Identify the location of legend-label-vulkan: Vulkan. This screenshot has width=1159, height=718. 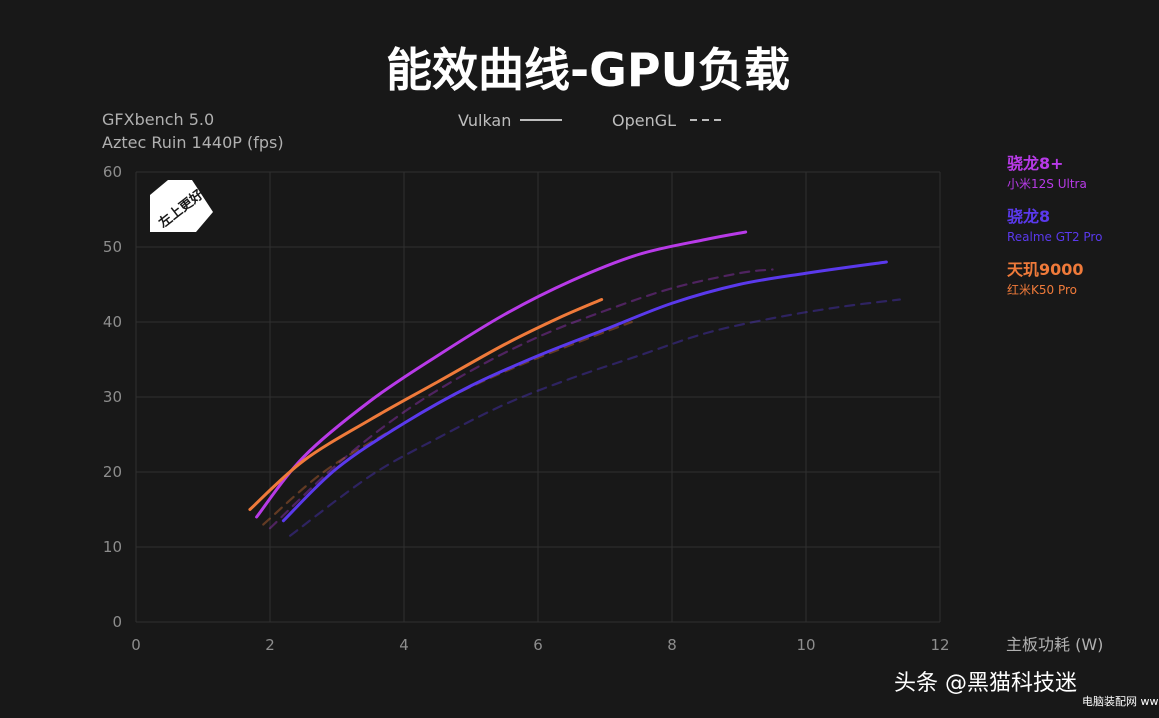
(484, 120).